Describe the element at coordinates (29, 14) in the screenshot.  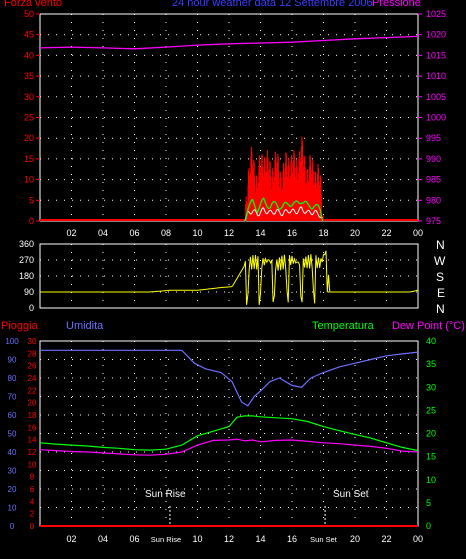
I see `wind-ytick: 50` at that location.